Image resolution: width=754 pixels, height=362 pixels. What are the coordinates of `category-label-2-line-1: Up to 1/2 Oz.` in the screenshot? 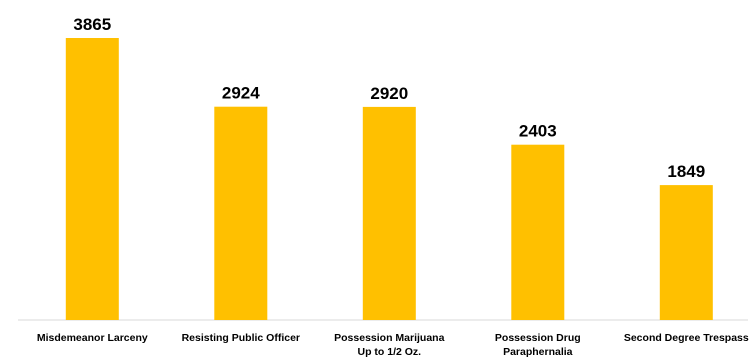 It's located at (390, 352).